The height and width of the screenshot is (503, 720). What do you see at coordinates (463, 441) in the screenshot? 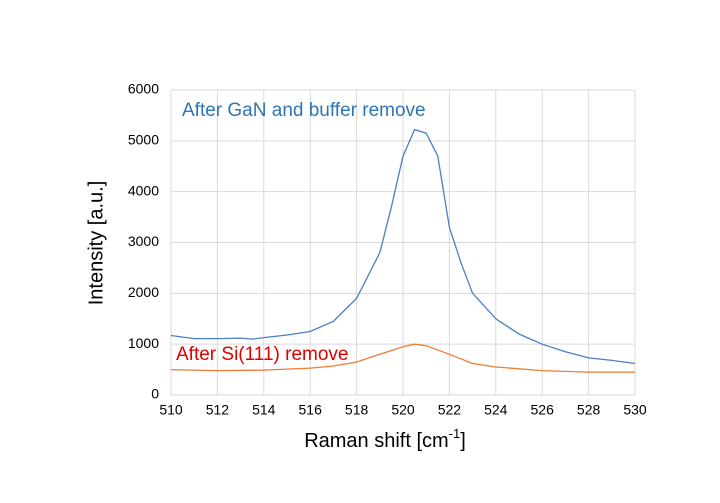
I see `x-label-part: ]` at bounding box center [463, 441].